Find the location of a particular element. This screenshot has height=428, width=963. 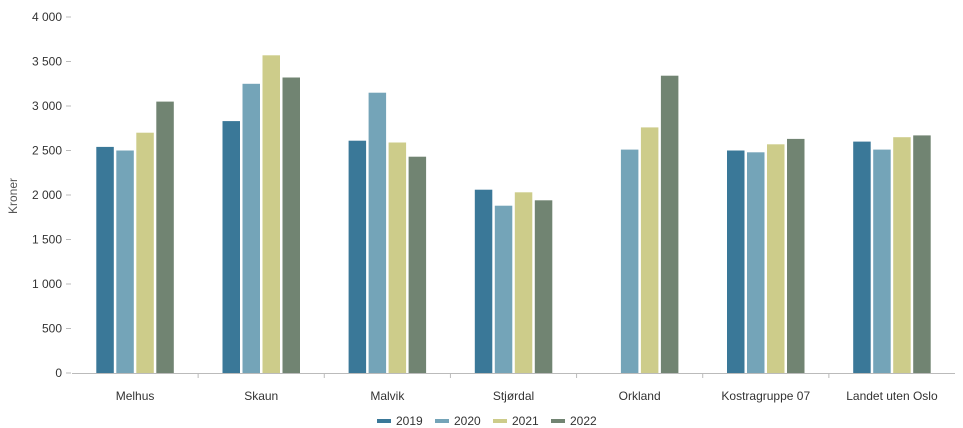

y-tick-label: 3 000 is located at coordinates (47, 106).